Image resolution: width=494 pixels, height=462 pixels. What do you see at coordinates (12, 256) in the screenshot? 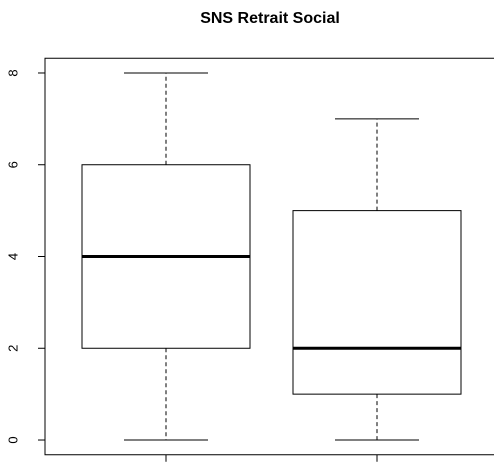
I see `y-tick-label: 4` at bounding box center [12, 256].